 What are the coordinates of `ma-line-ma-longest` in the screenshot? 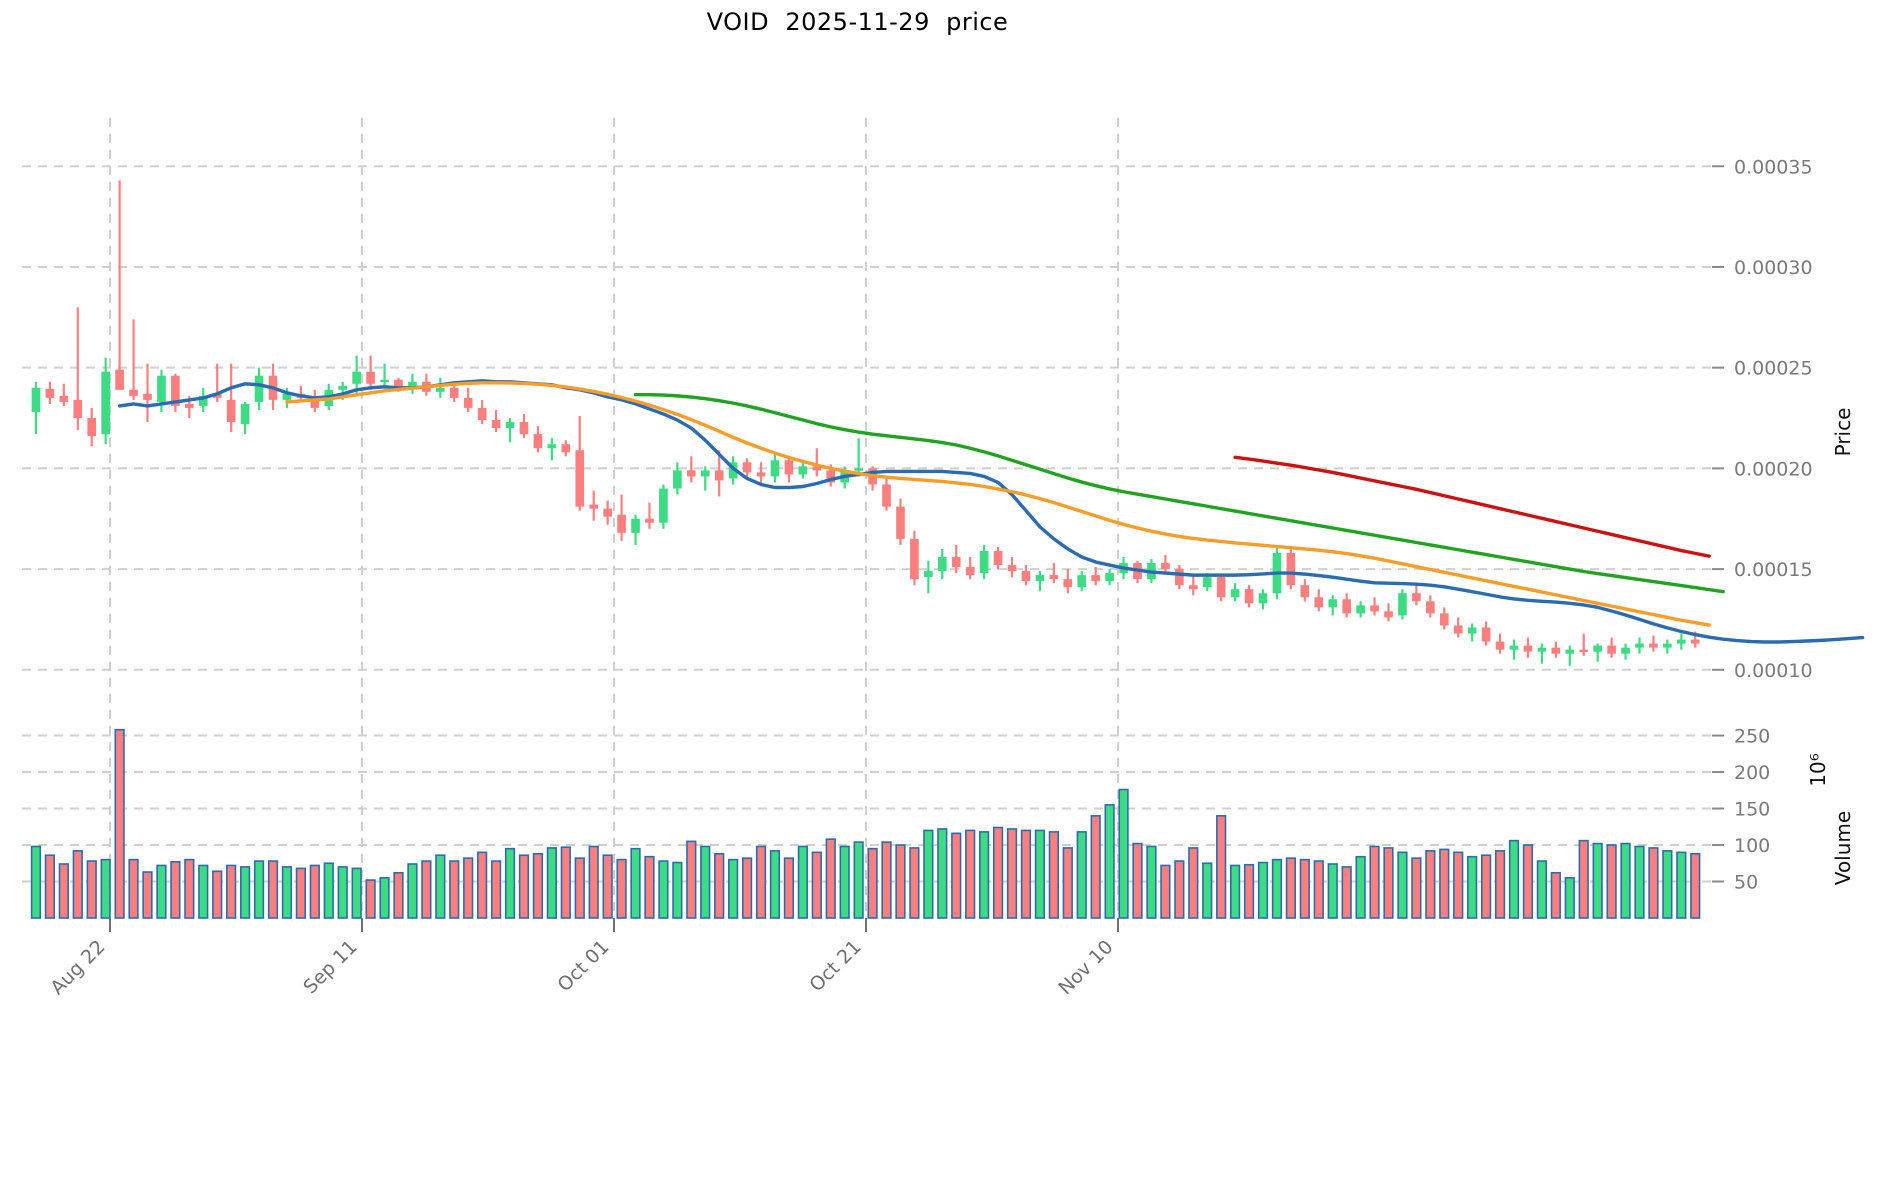 It's located at (1472, 506).